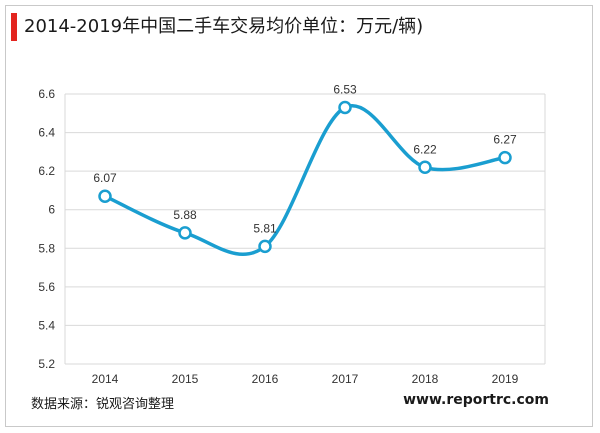  Describe the element at coordinates (103, 404) in the screenshot. I see `source-note: 数据来源：锐观咨询整理` at that location.